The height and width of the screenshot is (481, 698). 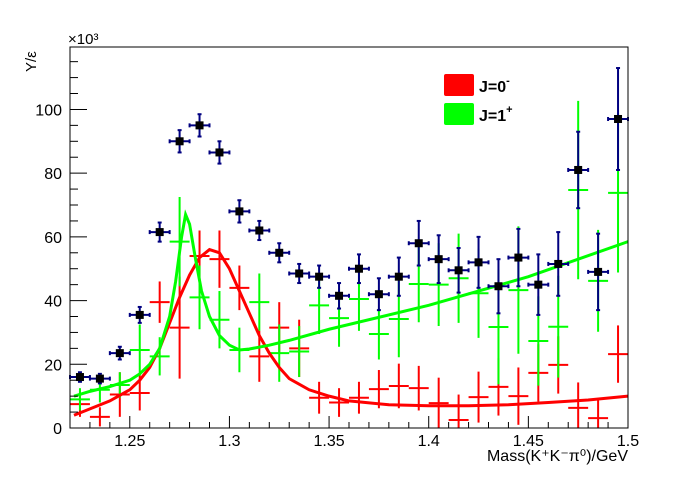 What do you see at coordinates (48, 110) in the screenshot?
I see `y-tick-label: 100` at bounding box center [48, 110].